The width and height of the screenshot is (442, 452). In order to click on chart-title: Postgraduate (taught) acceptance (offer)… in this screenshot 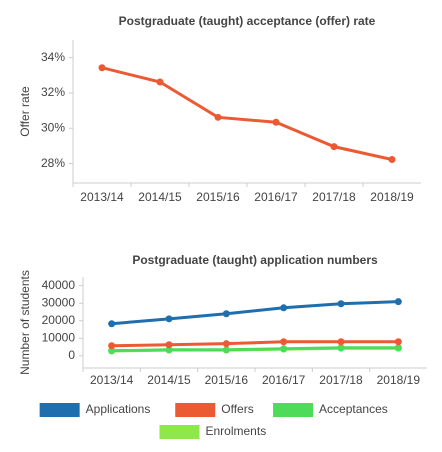, I will do `click(247, 21)`.